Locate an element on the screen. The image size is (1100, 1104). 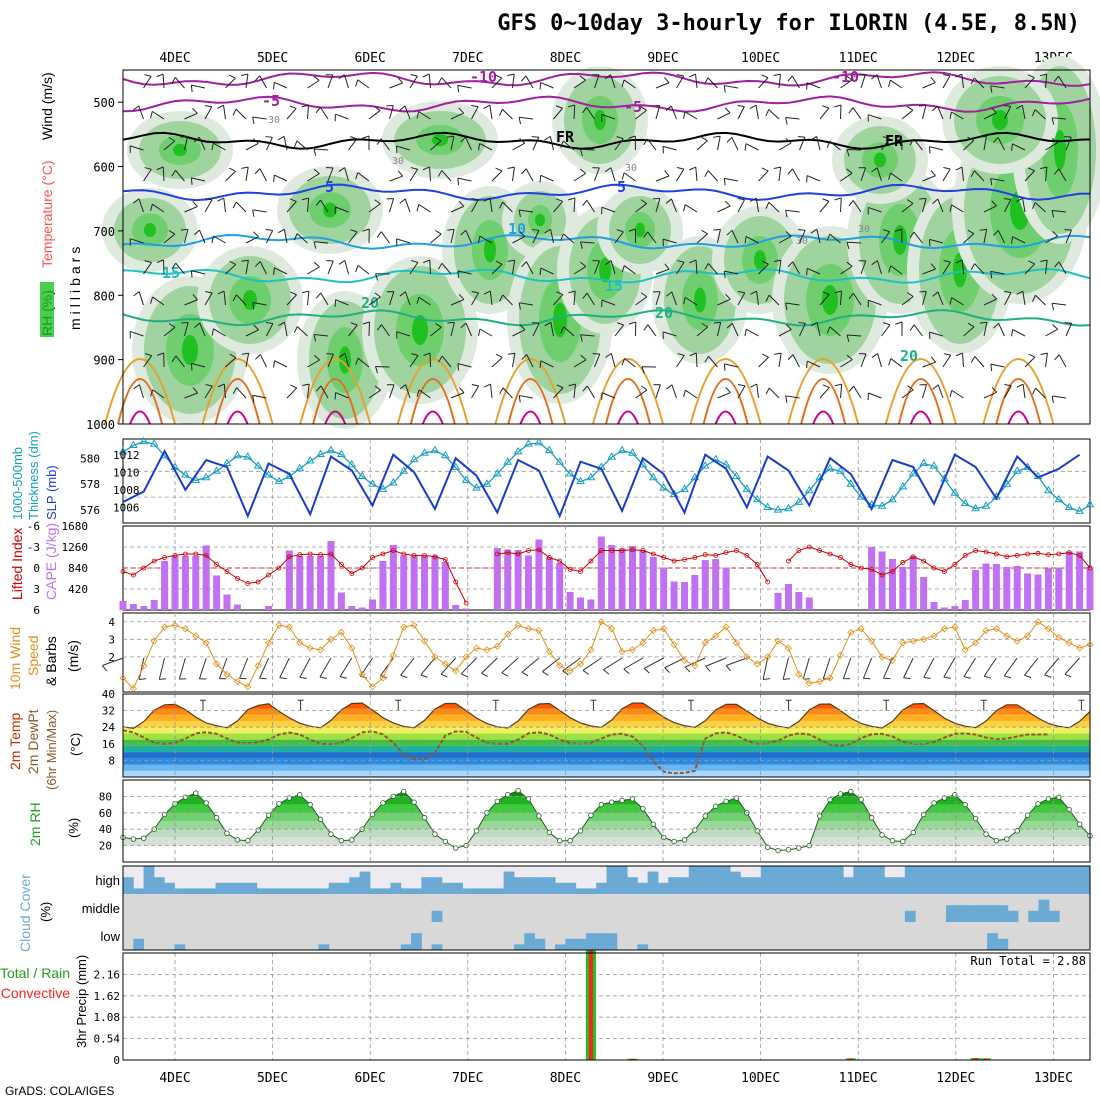
thickness-axis-label-1: 1000-500mb is located at coordinates (17, 483).